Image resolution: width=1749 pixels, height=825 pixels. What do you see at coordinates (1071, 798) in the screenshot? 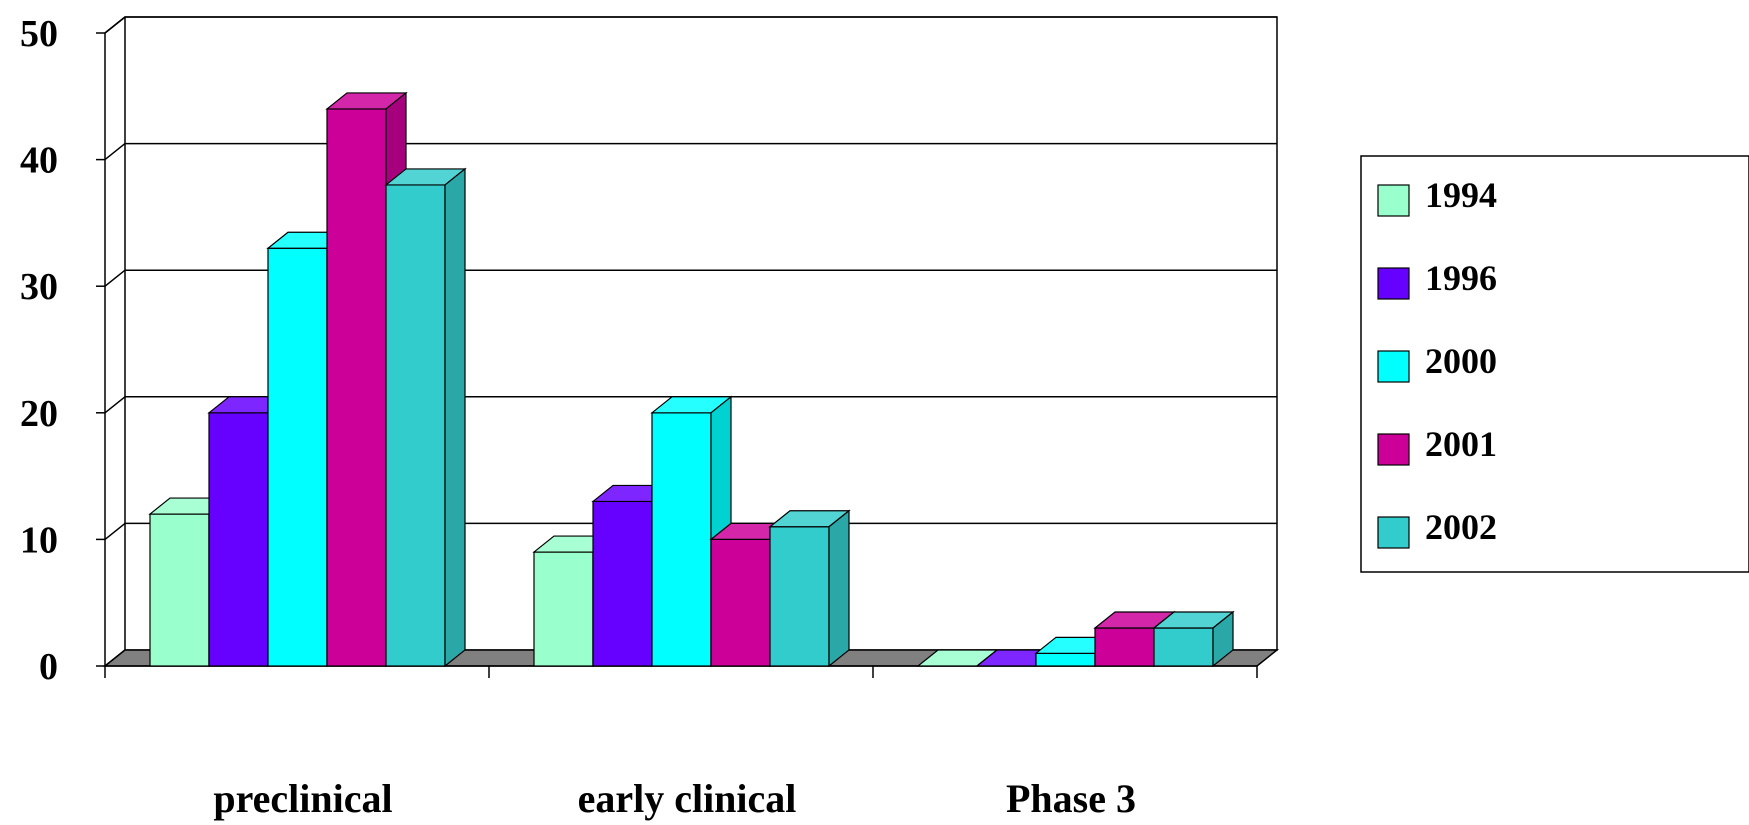
I see `x-category-label: Phase 3` at bounding box center [1071, 798].